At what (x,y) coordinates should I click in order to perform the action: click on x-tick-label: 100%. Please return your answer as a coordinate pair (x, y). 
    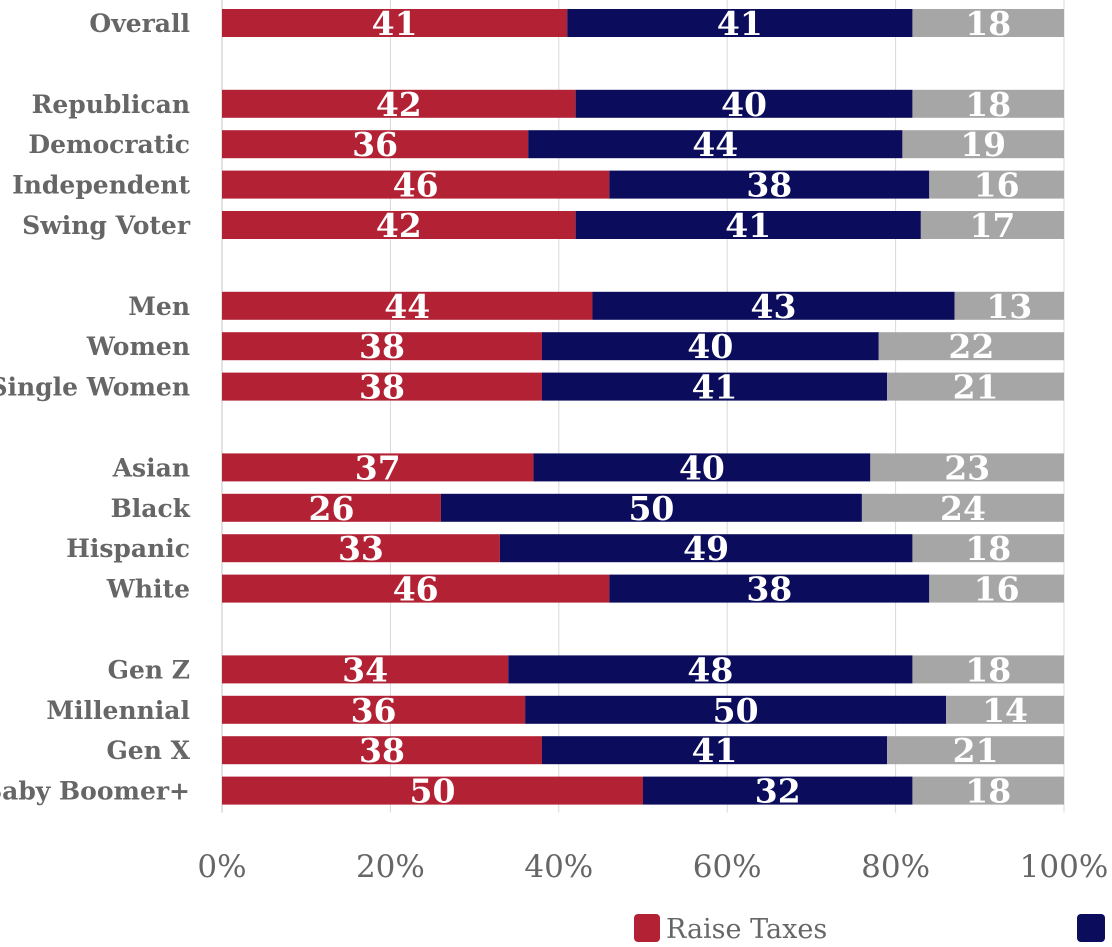
    Looking at the image, I should click on (1064, 867).